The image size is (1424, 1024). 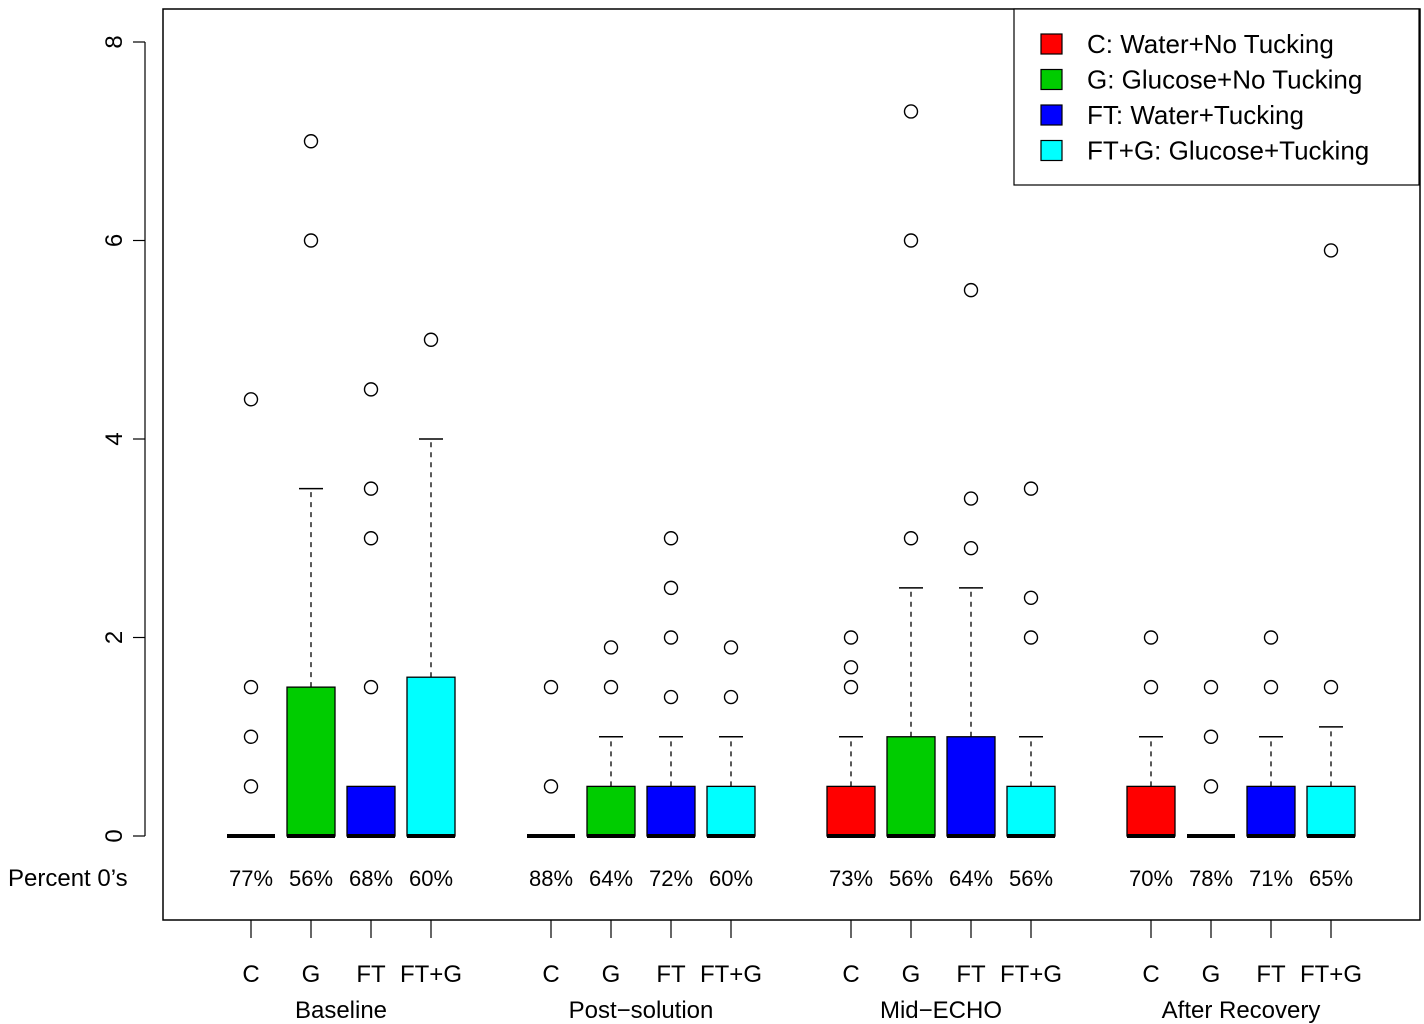 I want to click on y-axis-ticks: 0 2 4 6 8, so click(x=123, y=439).